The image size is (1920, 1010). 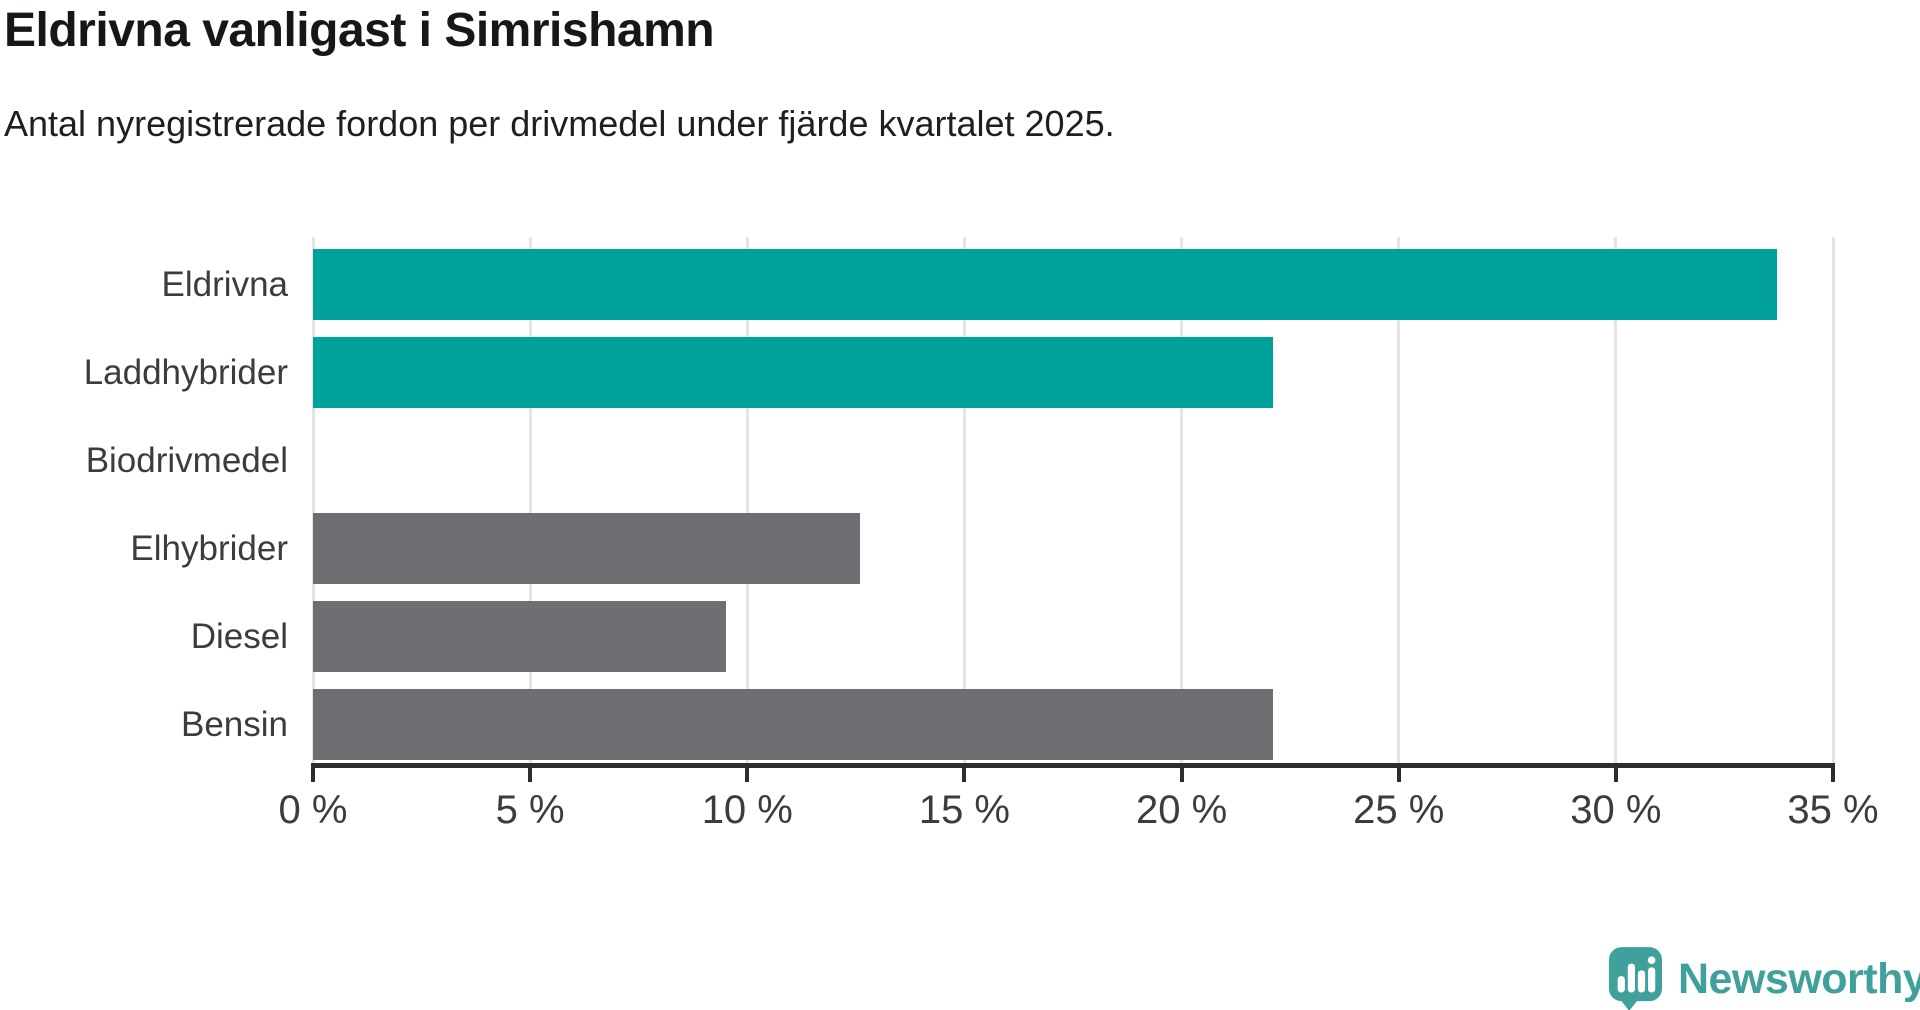 I want to click on chart-title: Eldrivna vanligast i Simrishamn, so click(x=359, y=30).